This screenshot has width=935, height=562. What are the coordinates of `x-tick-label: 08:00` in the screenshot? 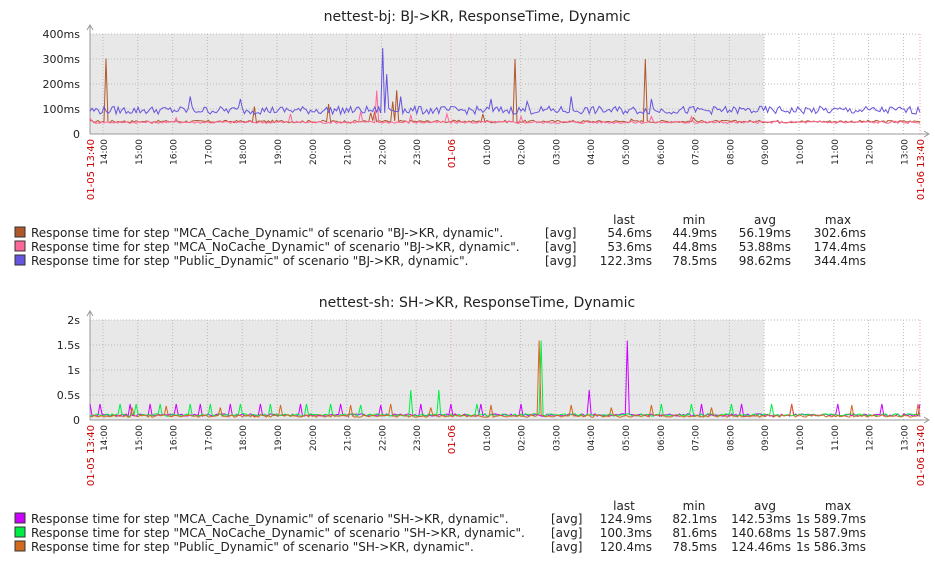 It's located at (731, 438).